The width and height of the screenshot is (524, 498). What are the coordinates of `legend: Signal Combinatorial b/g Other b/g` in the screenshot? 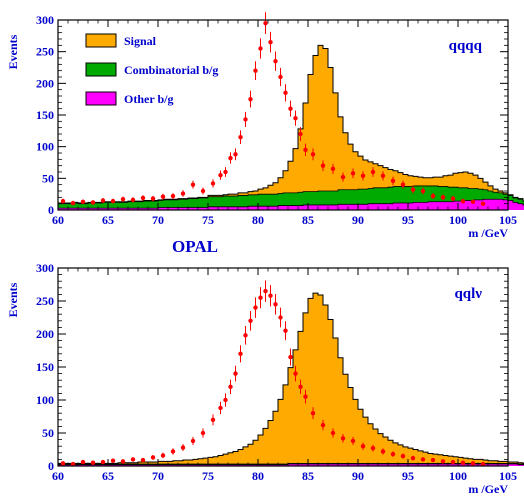 It's located at (151, 69).